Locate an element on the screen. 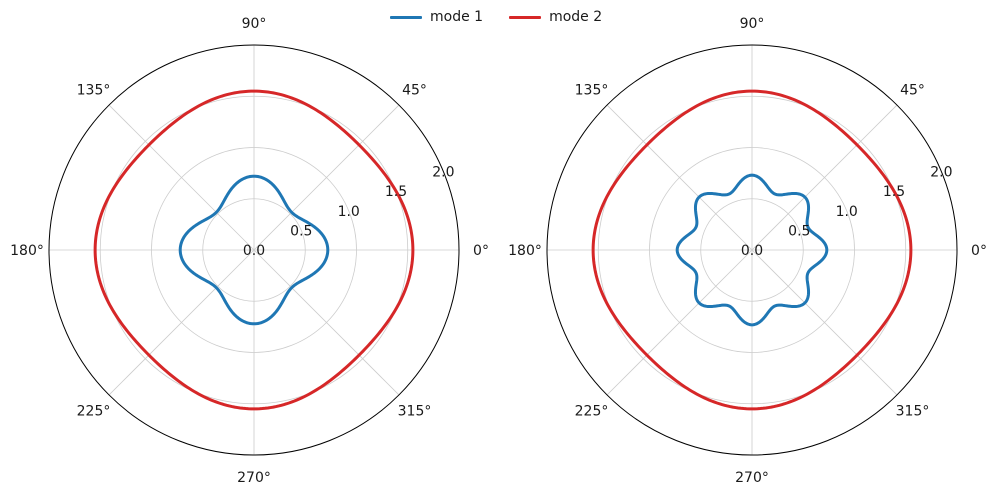 This screenshot has width=996, height=494. legend-label-mode-2: mode 2 is located at coordinates (576, 17).